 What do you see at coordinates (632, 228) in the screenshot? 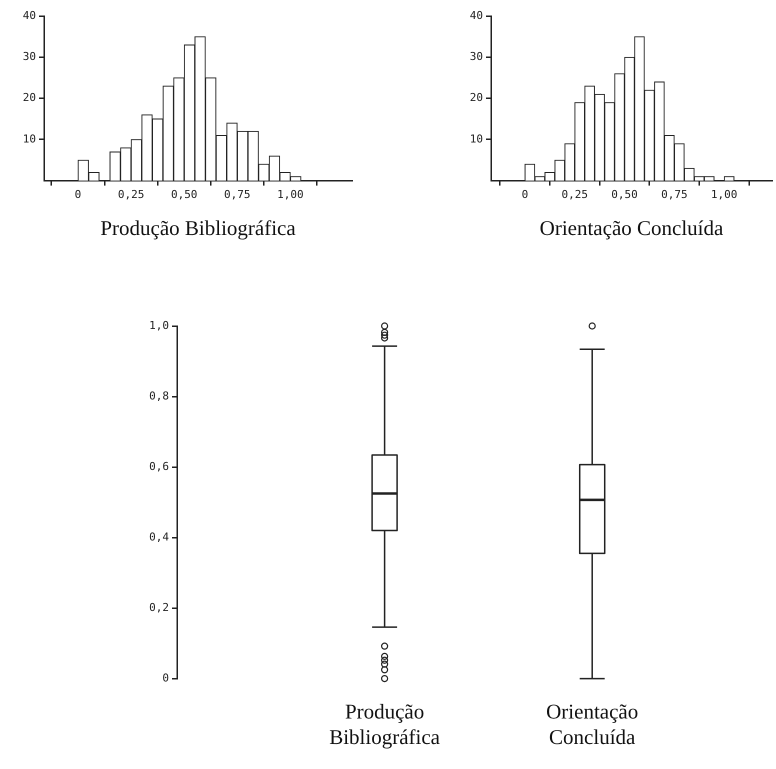
I see `x-axis-title: Orientação Concluída` at bounding box center [632, 228].